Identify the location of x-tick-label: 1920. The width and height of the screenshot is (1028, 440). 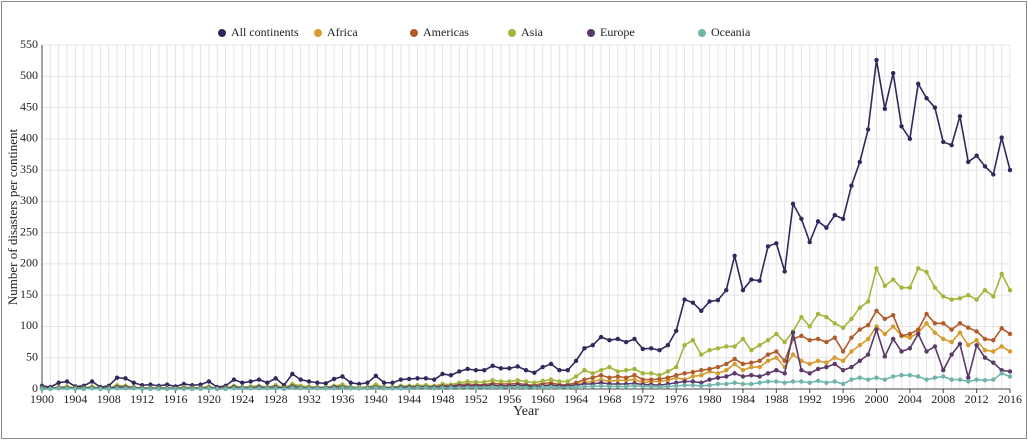
(209, 399).